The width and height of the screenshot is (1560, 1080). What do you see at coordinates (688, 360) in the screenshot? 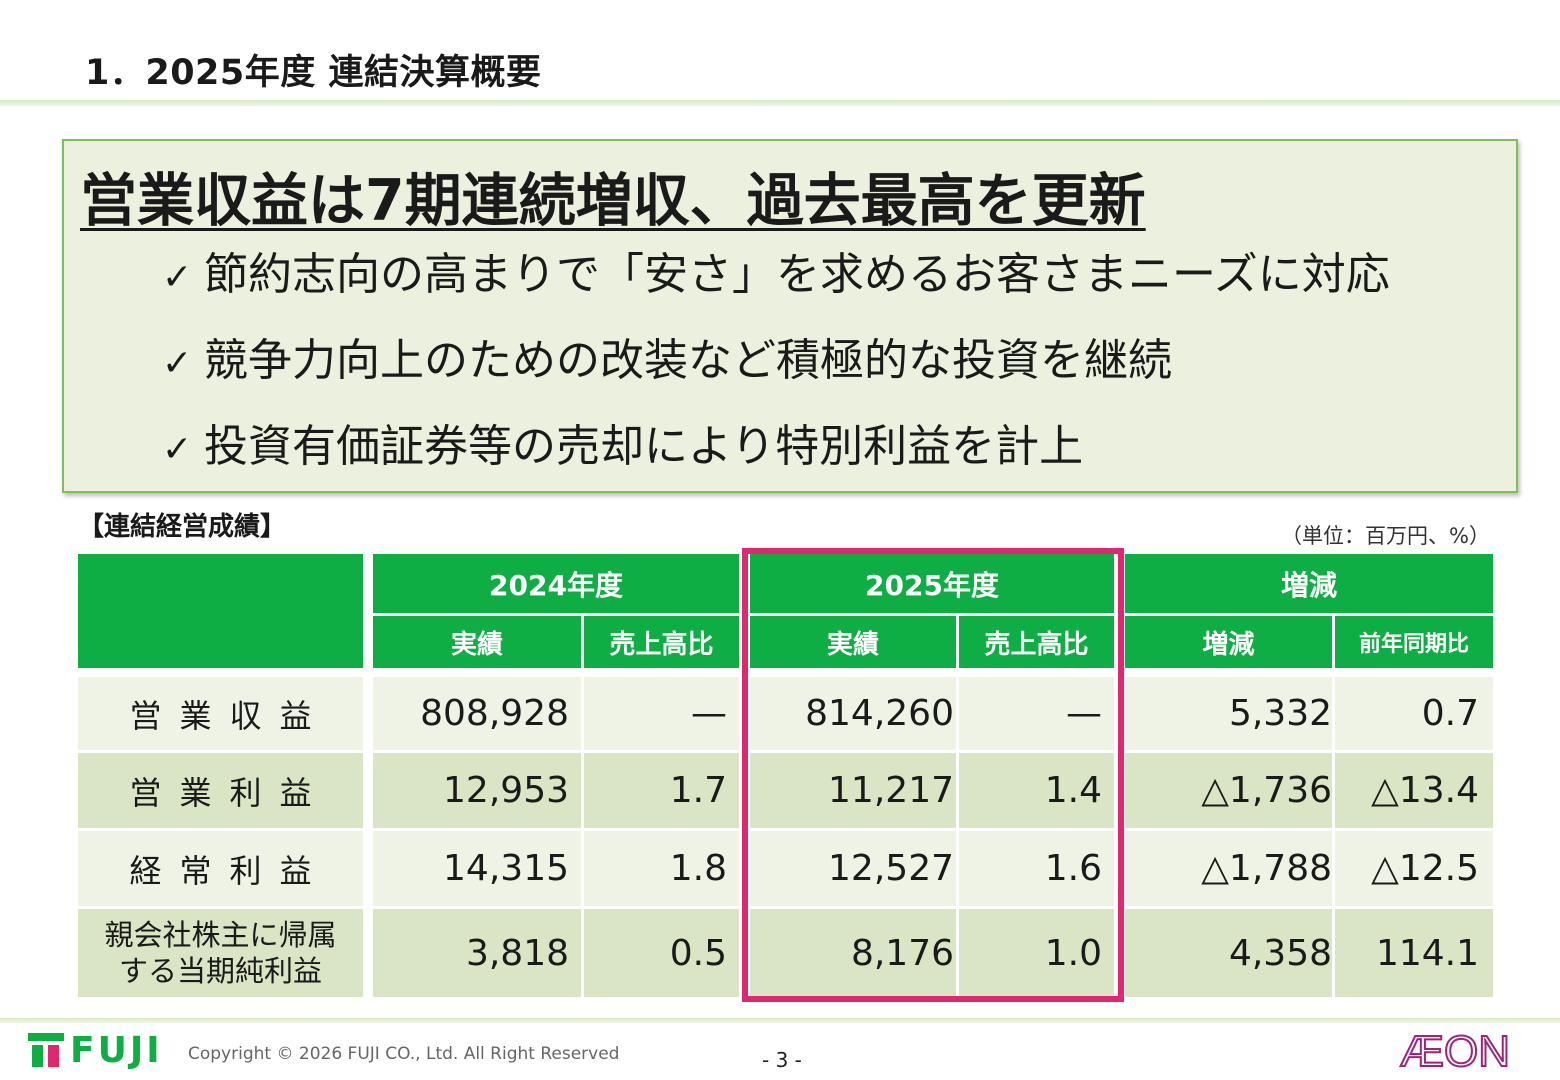
I see `summary-bullet-text: 競争力向上のための改装など積極的な投資を継続` at bounding box center [688, 360].